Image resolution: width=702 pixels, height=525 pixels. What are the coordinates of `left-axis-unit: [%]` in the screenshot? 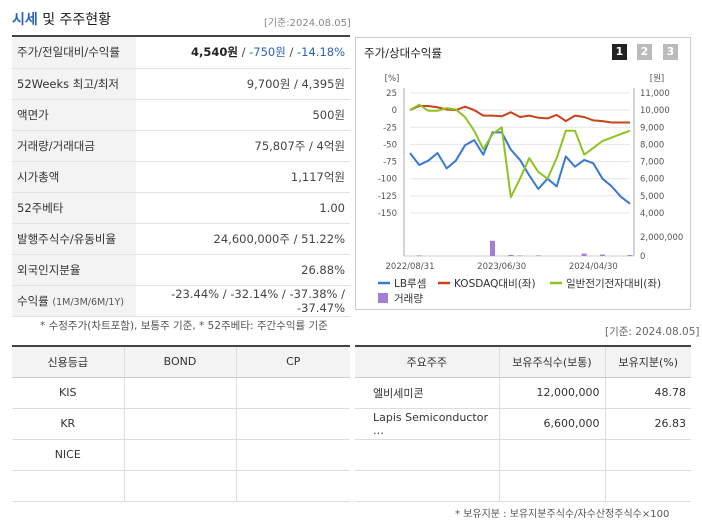 It's located at (392, 79).